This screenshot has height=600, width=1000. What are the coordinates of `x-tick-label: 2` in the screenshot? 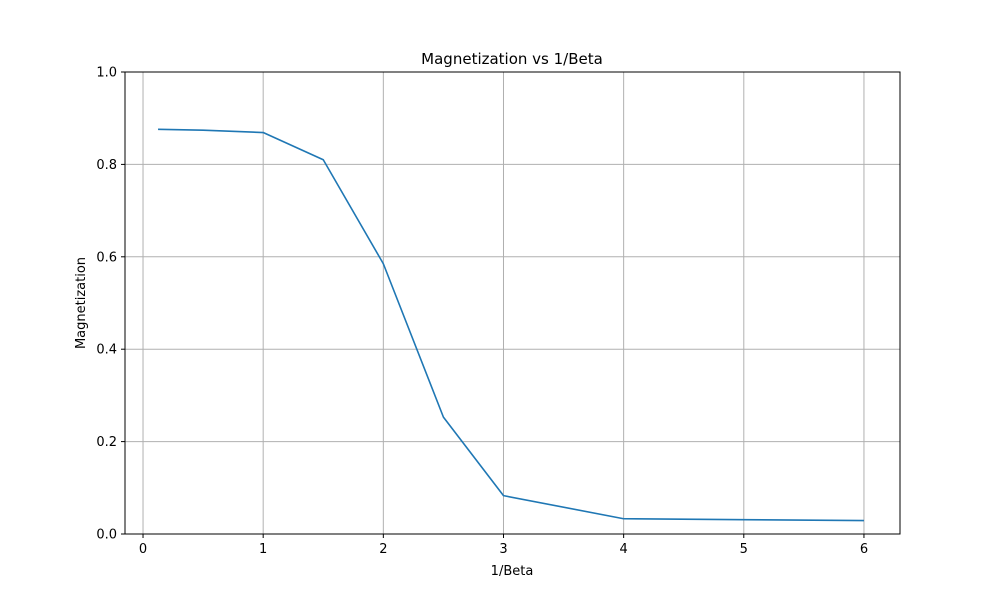 It's located at (383, 549).